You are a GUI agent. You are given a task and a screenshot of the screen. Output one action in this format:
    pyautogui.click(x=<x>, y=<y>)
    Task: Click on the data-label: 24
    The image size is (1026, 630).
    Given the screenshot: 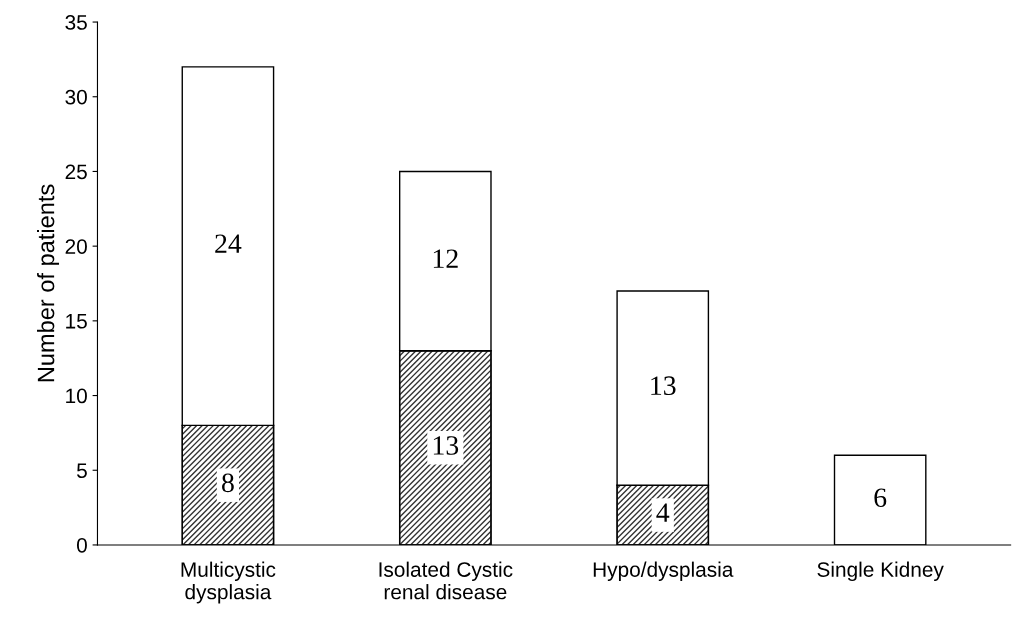 What is the action you would take?
    pyautogui.click(x=228, y=243)
    